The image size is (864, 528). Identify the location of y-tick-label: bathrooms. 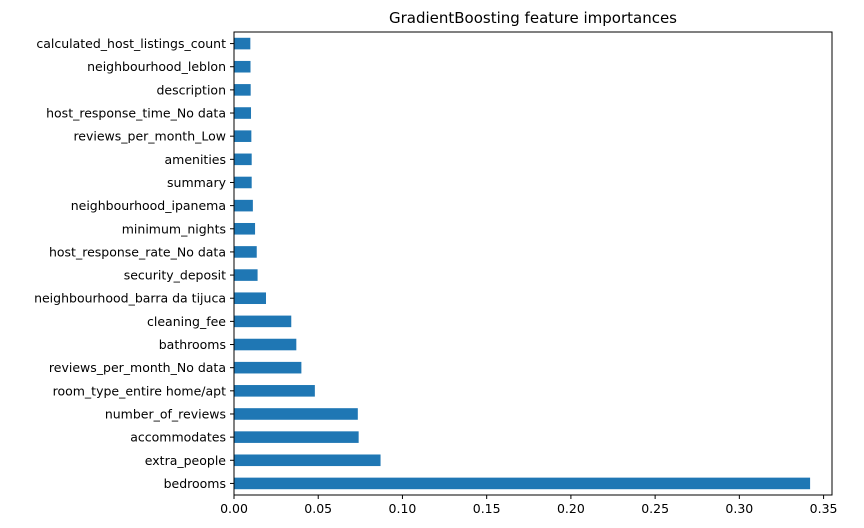
(192, 344).